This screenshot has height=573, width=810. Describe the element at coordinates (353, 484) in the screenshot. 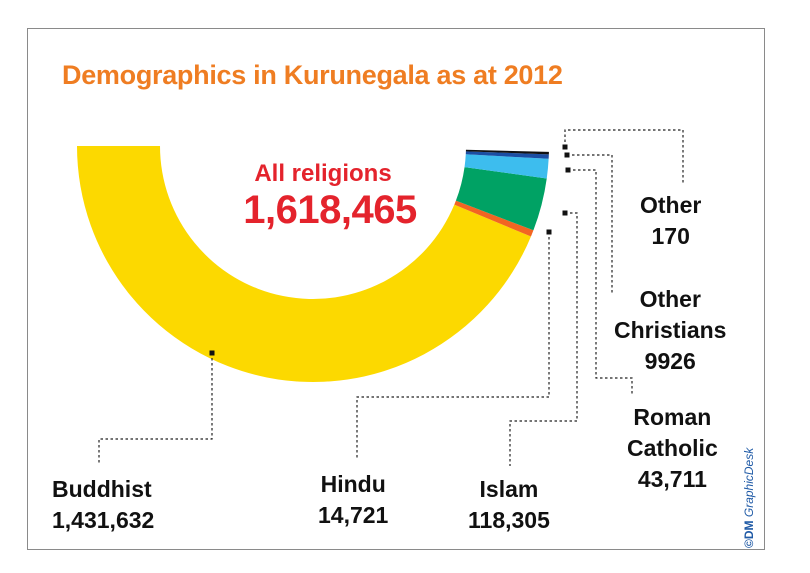

I see `label-hindu-name: Hindu` at that location.